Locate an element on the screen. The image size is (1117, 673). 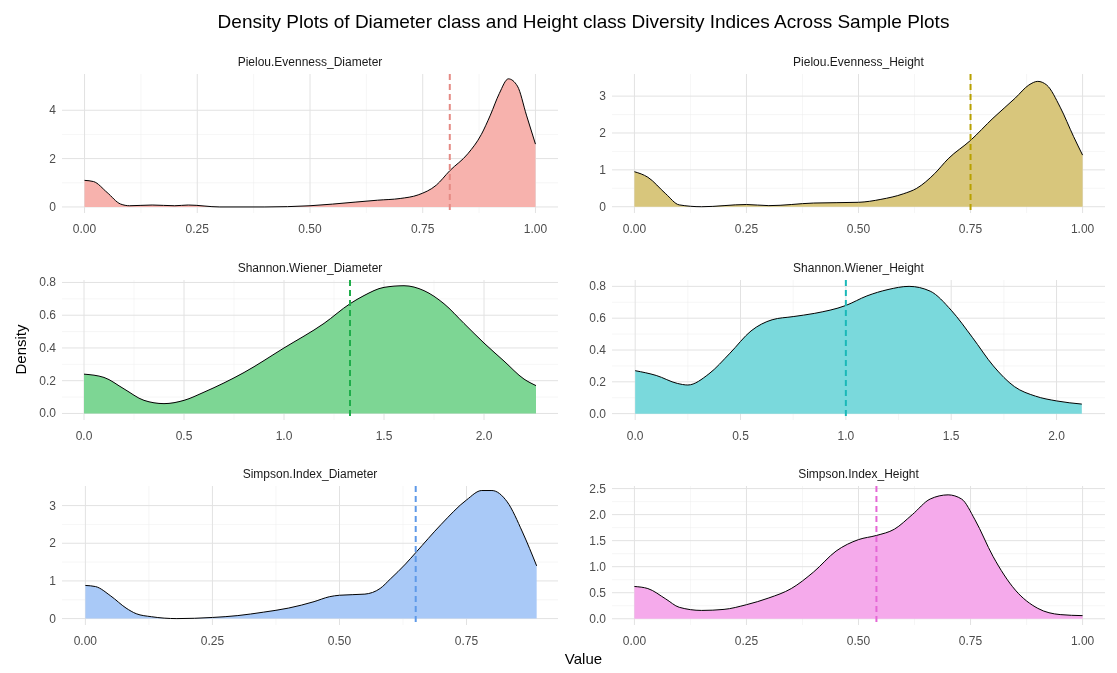
y-tick-label: 0.5 is located at coordinates (598, 592).